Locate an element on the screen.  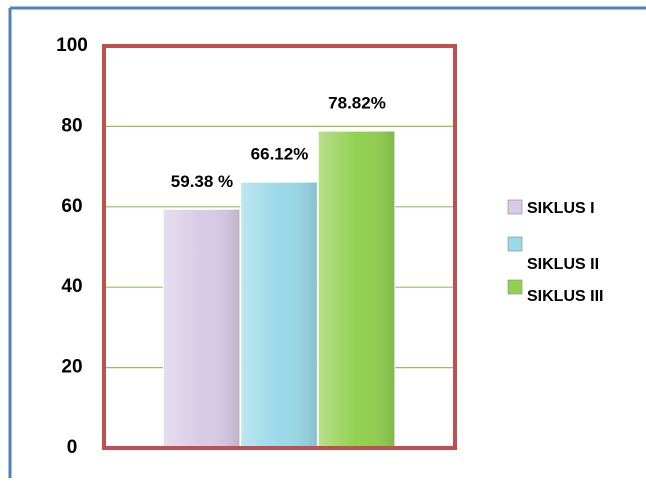
y-tick-label: 40 is located at coordinates (71, 286).